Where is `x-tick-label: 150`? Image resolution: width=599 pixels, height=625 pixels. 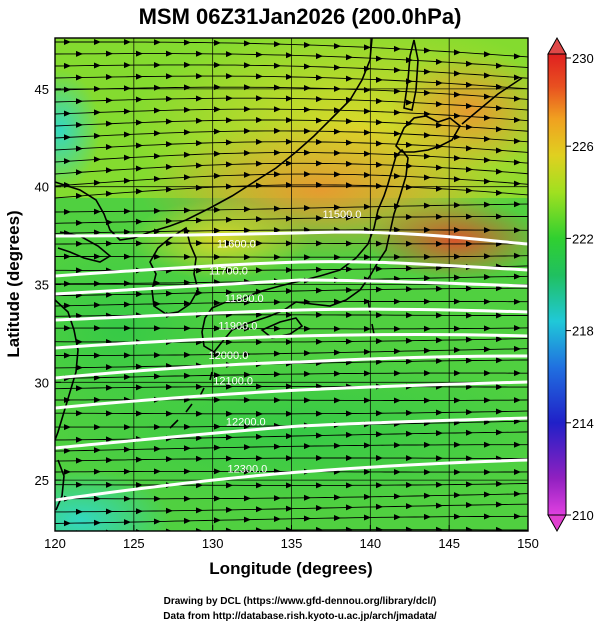
x-tick-label: 150 is located at coordinates (528, 543).